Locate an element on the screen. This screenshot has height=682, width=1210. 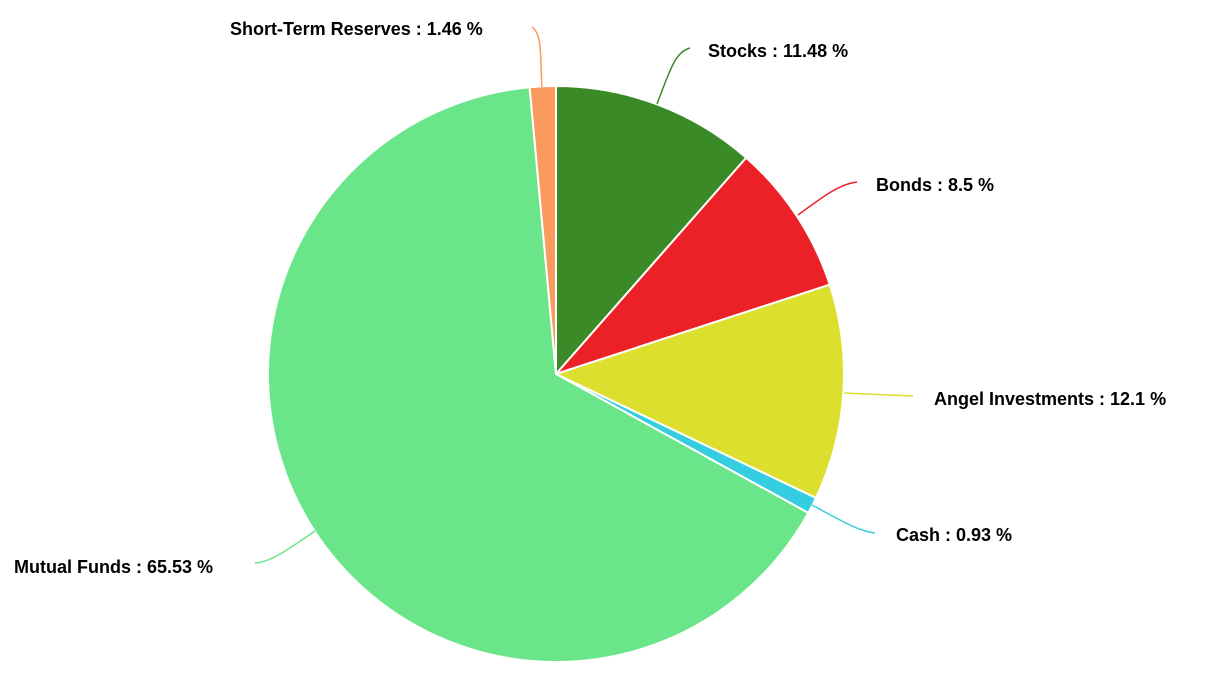
leader-line-stocks is located at coordinates (673, 76).